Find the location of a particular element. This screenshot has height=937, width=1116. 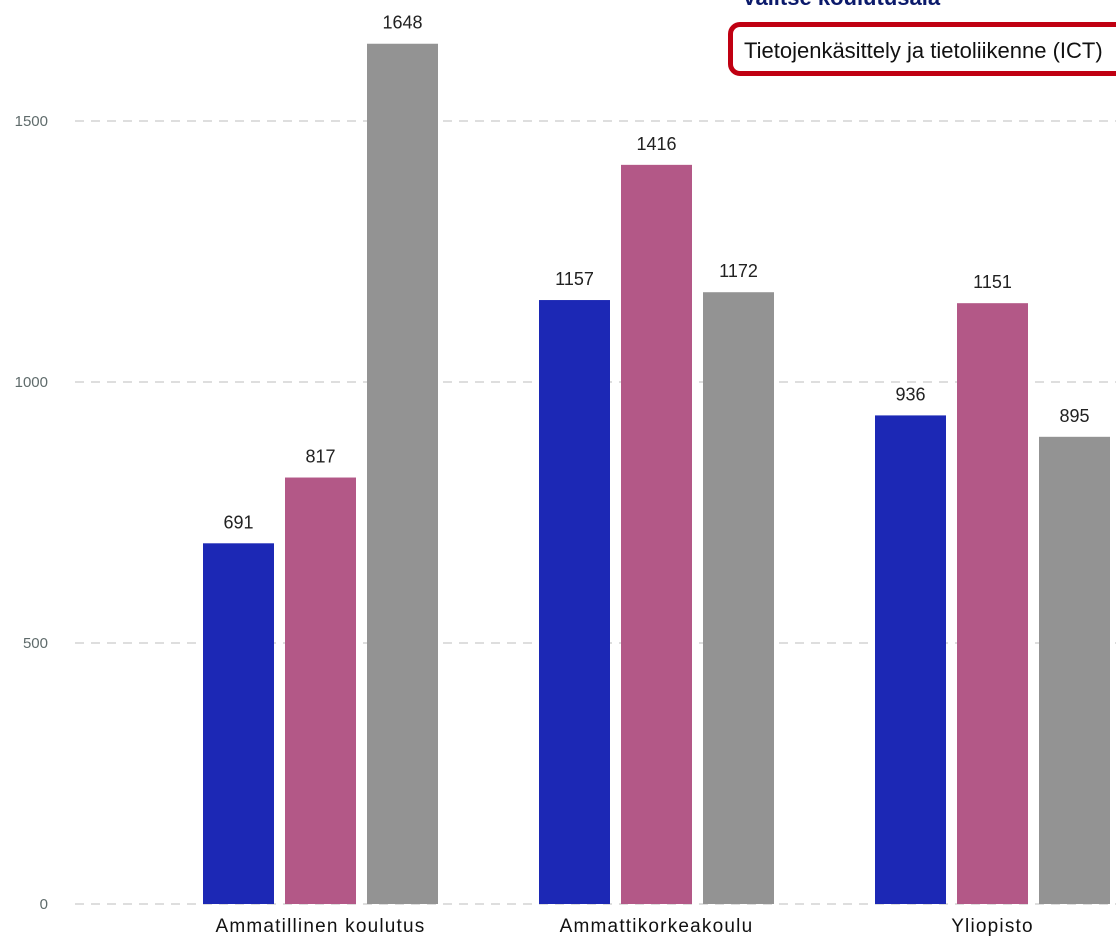

bar-value-label: 1648 is located at coordinates (402, 23).